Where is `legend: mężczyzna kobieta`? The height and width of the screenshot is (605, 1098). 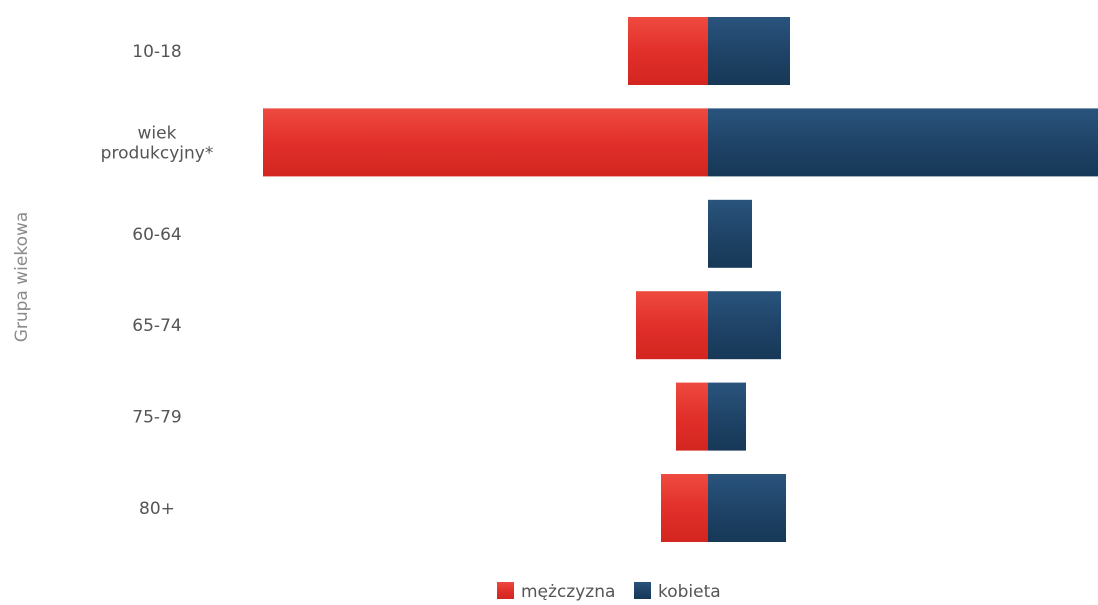
legend: mężczyzna kobieta is located at coordinates (609, 592).